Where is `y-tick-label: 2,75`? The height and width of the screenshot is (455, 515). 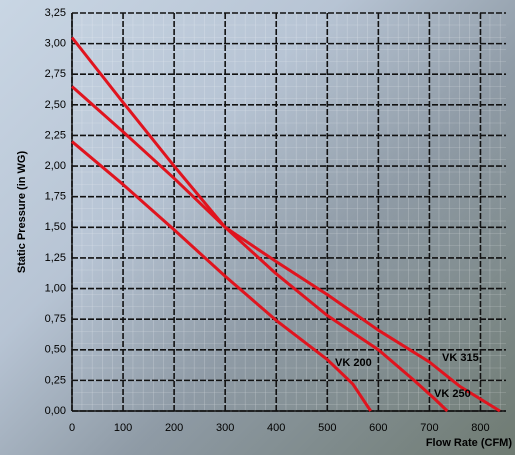
y-tick-label: 2,75 is located at coordinates (55, 74).